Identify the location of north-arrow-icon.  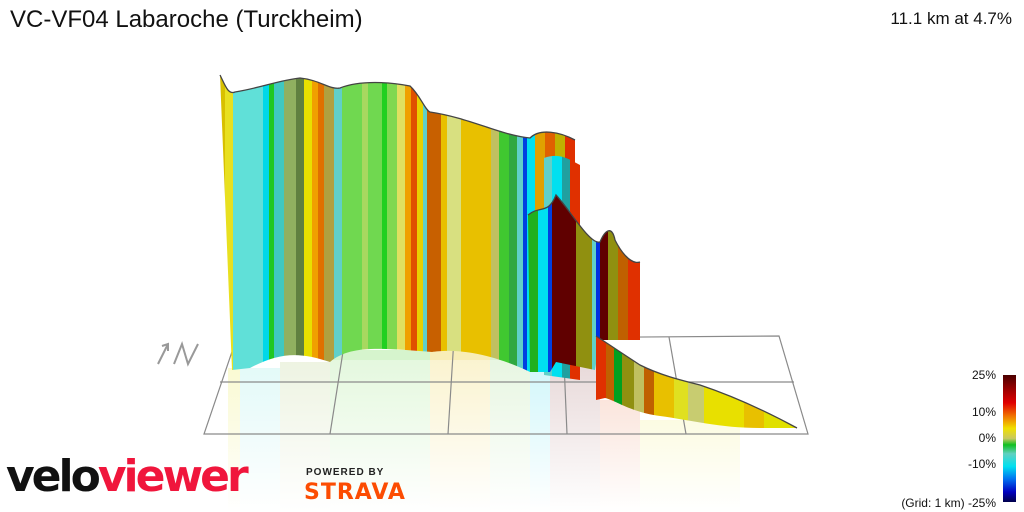
(178, 353).